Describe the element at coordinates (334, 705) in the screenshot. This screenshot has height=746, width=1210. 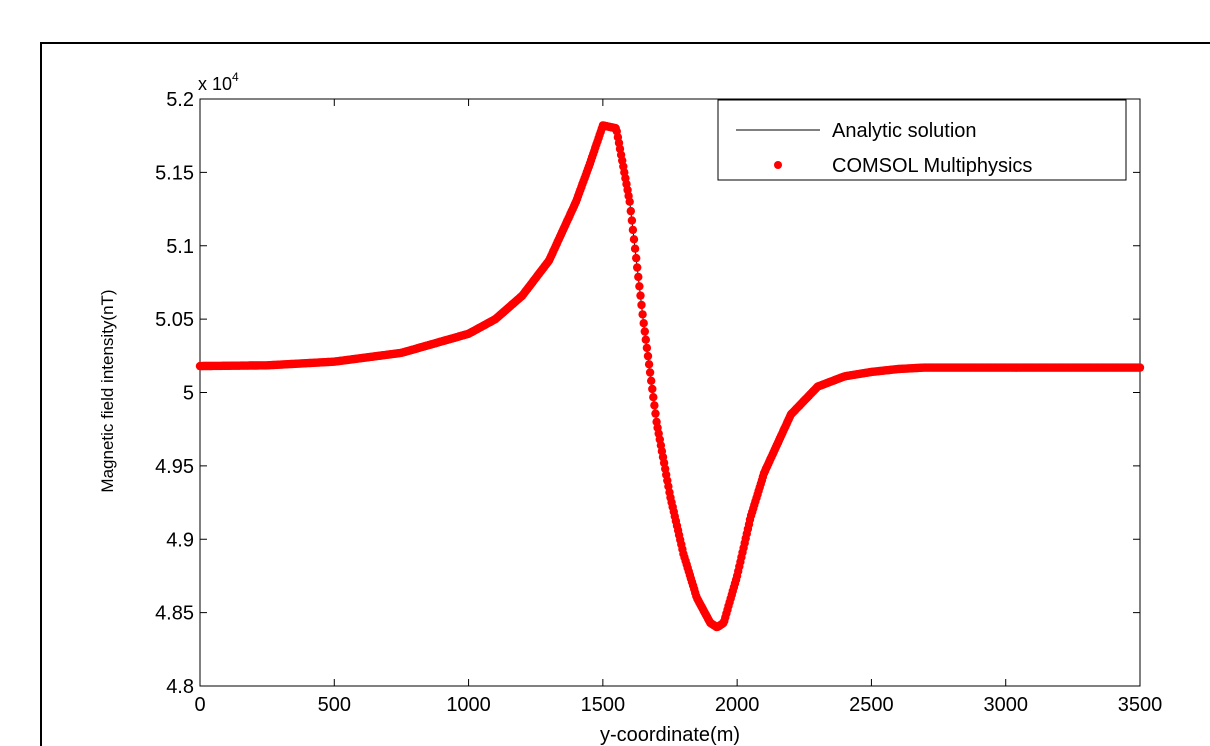
I see `x-tick-label: 500` at that location.